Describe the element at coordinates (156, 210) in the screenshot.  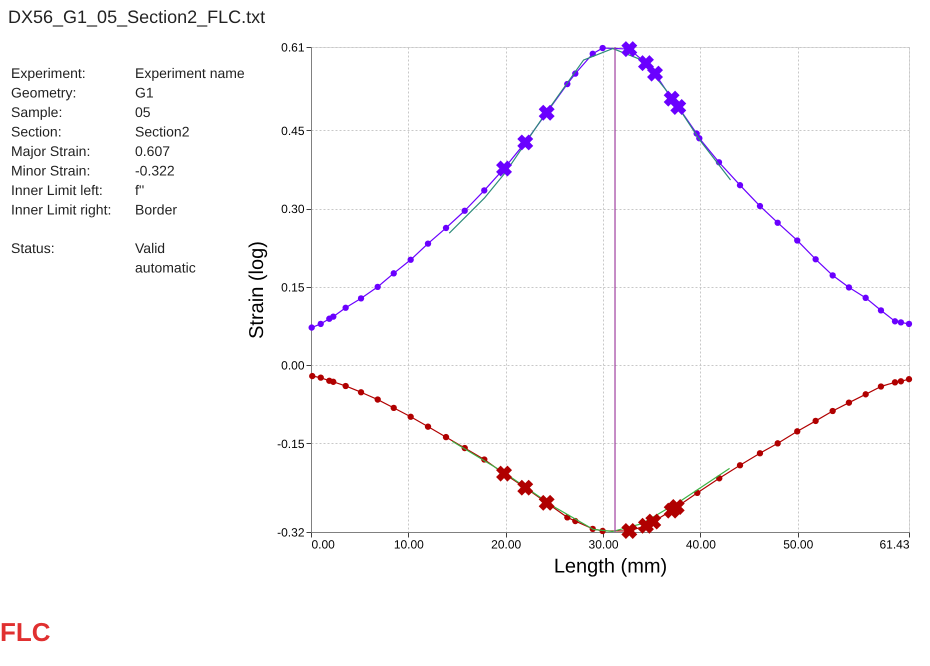
I see `text: Border` at that location.